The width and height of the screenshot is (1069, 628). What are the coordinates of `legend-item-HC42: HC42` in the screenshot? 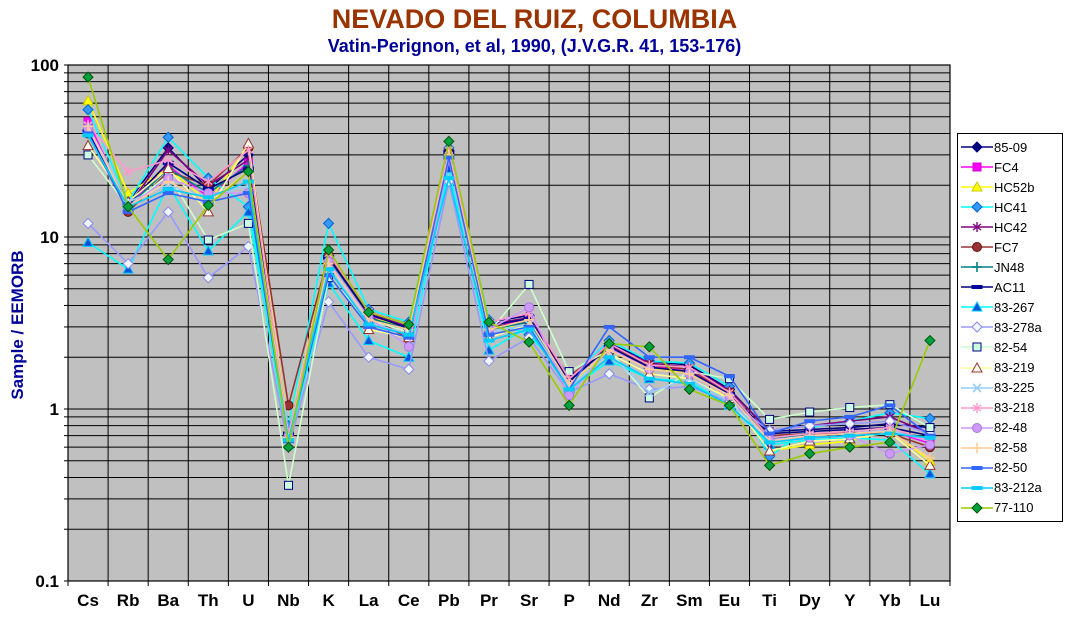 It's located at (1010, 227).